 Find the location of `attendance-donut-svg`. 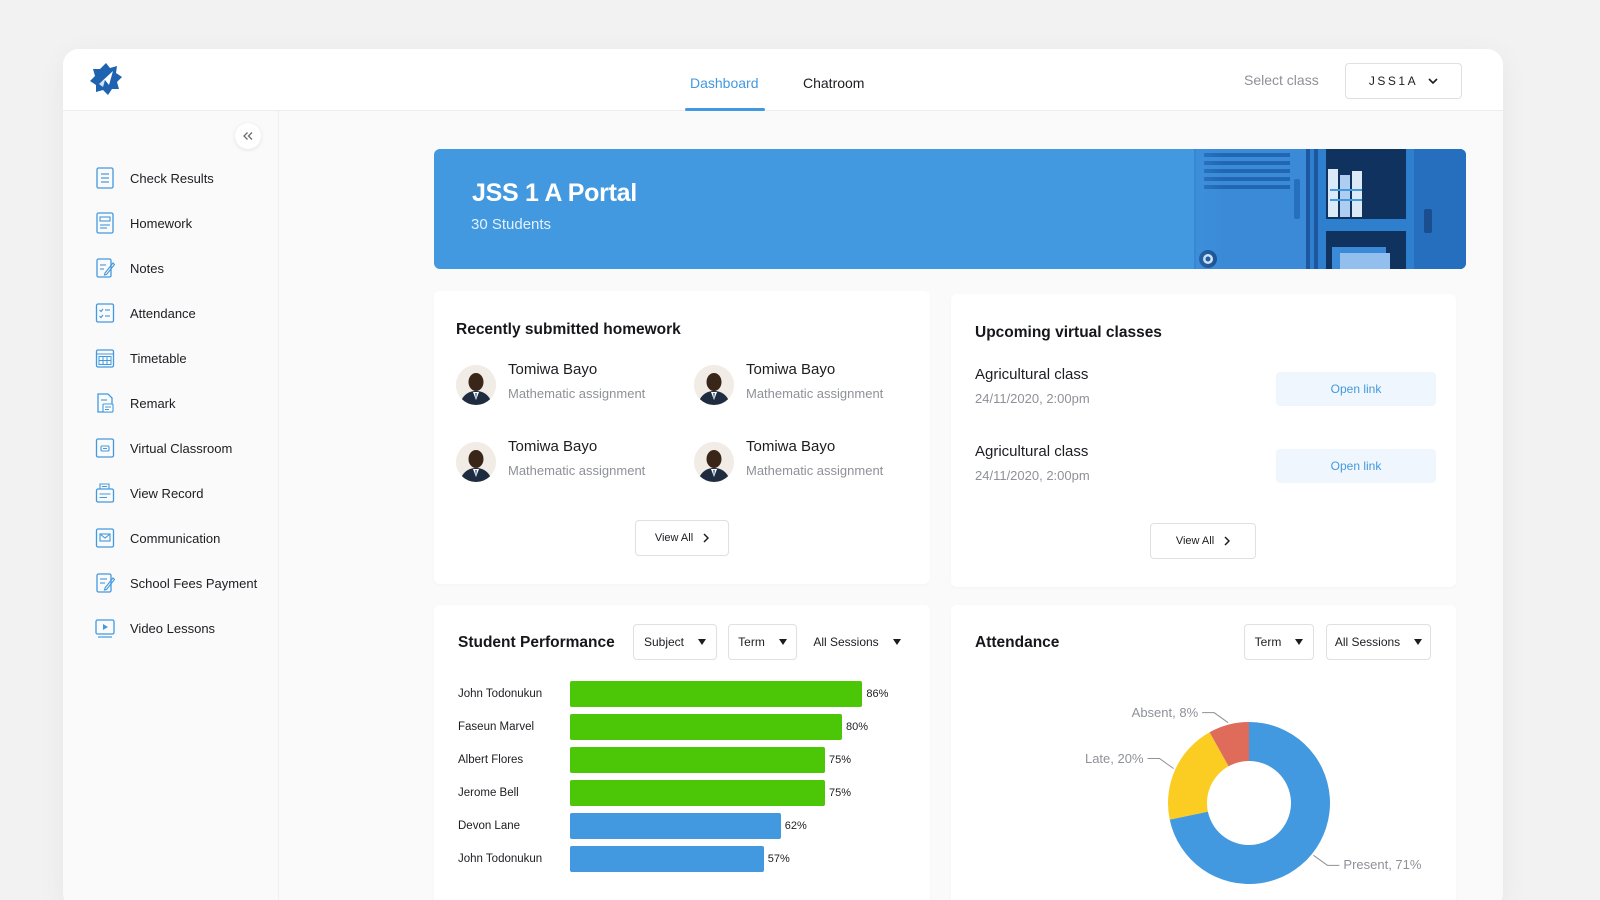

attendance-donut-svg is located at coordinates (1243, 798).